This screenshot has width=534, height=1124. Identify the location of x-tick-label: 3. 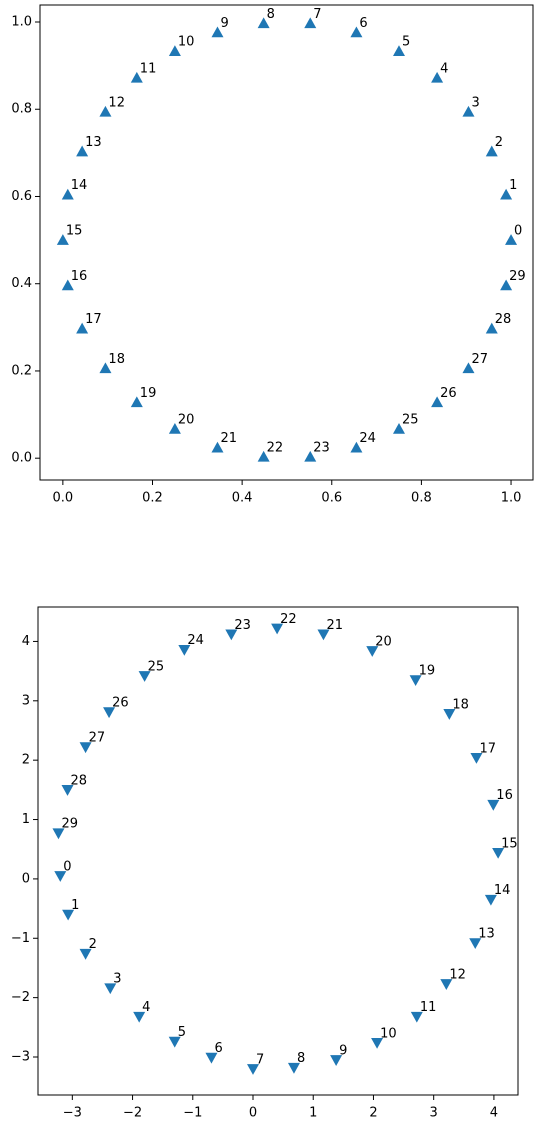
(434, 1113).